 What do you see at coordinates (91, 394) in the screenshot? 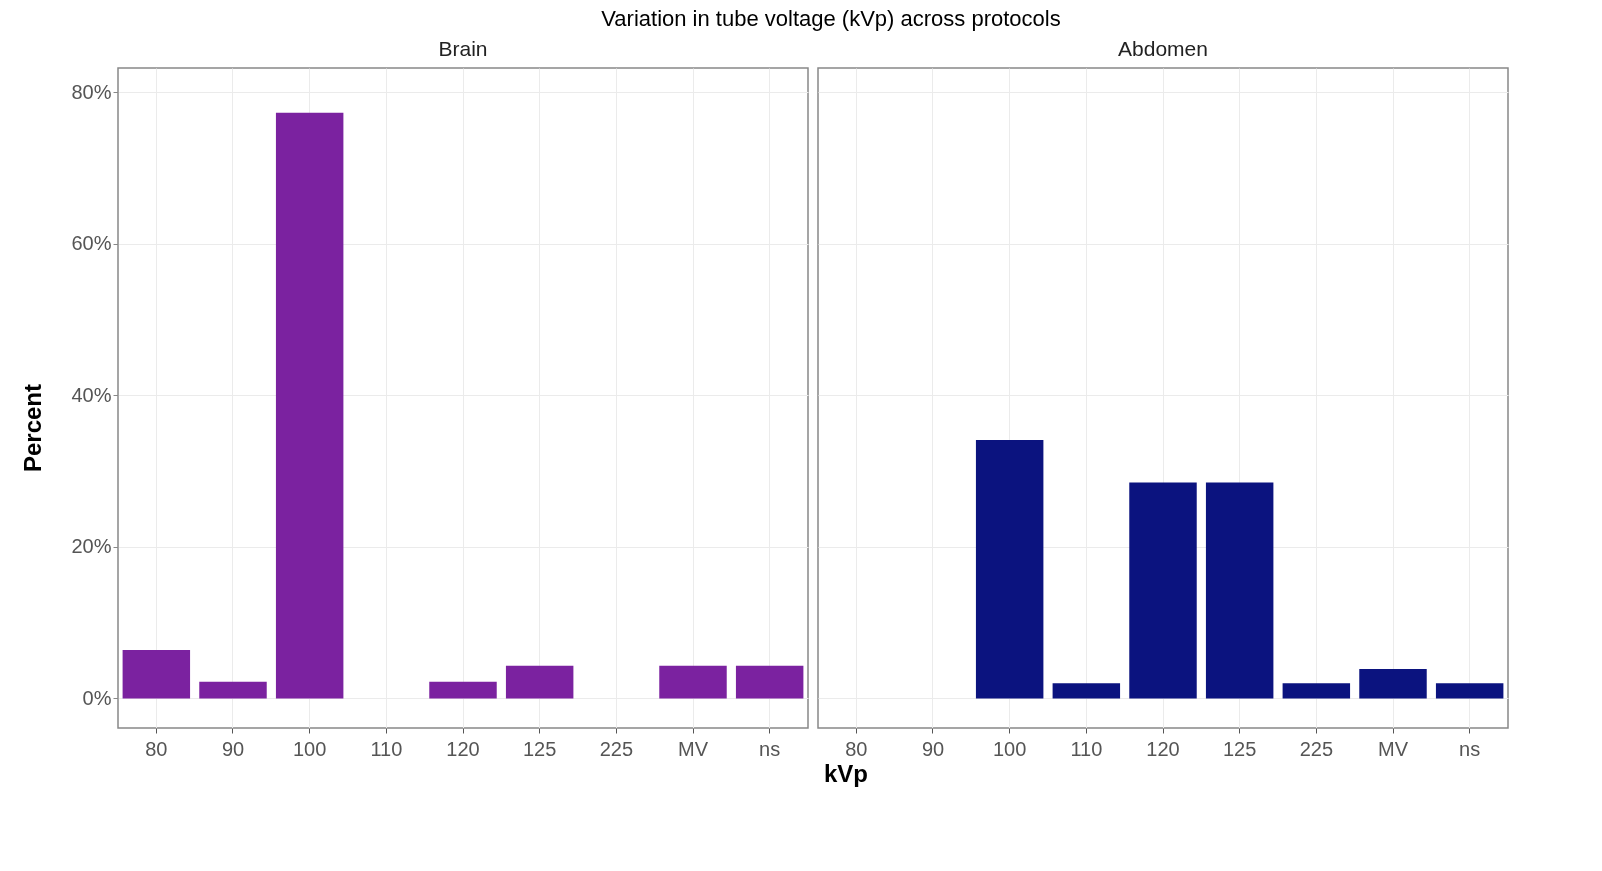
I see `y-tick-label: 40%` at bounding box center [91, 394].